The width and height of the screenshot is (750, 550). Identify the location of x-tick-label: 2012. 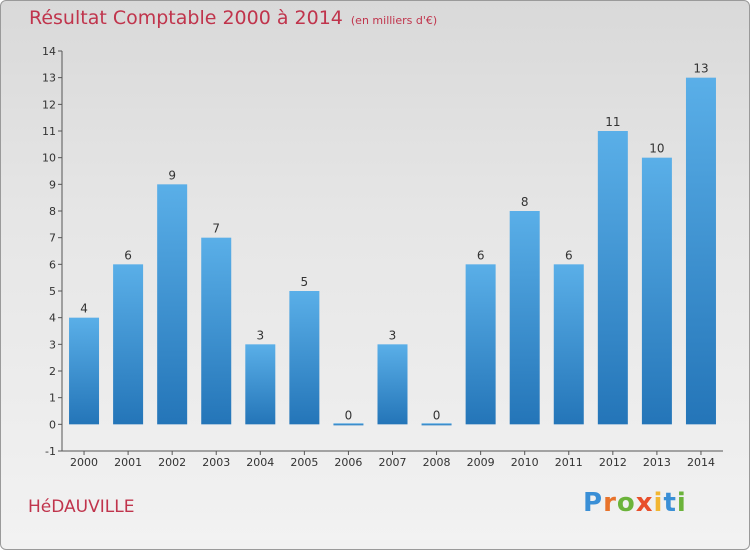
(613, 462).